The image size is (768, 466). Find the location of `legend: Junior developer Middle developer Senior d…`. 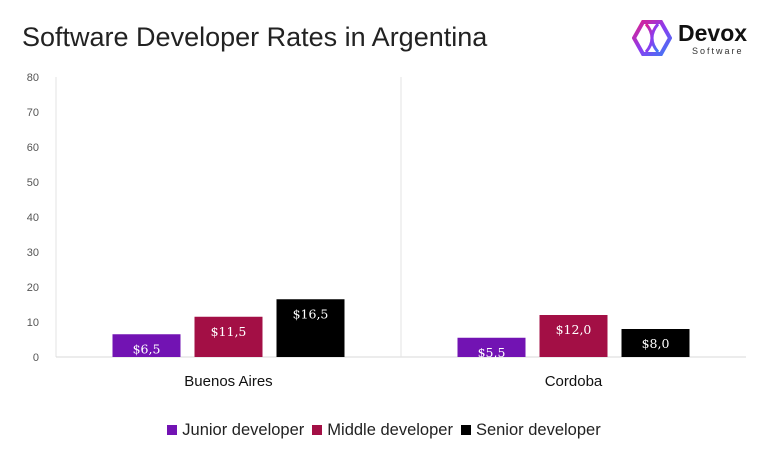

legend: Junior developer Middle developer Senior d… is located at coordinates (384, 430).